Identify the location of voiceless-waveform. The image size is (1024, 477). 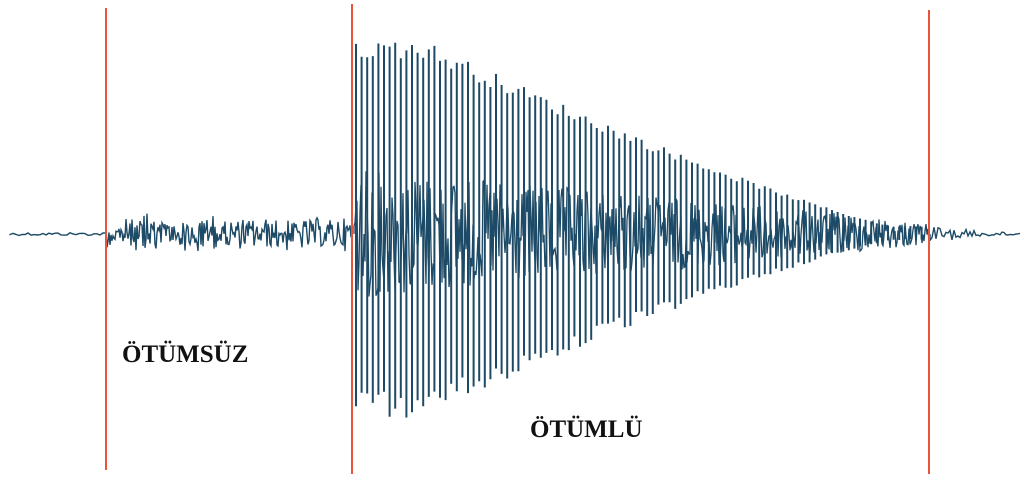
(181, 232).